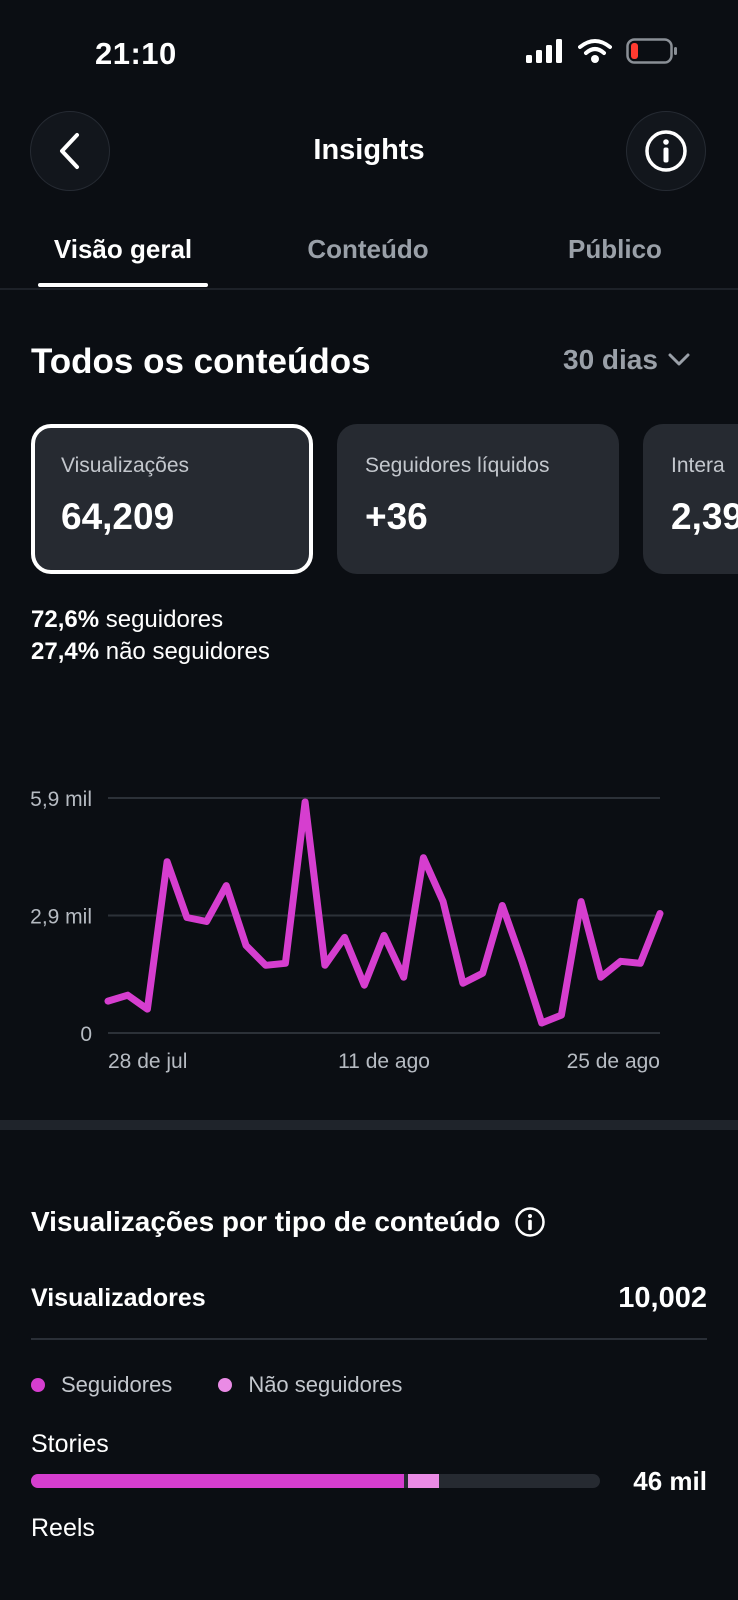 The width and height of the screenshot is (738, 1600). Describe the element at coordinates (613, 1061) in the screenshot. I see `x-tick-label: 25 de ago` at that location.